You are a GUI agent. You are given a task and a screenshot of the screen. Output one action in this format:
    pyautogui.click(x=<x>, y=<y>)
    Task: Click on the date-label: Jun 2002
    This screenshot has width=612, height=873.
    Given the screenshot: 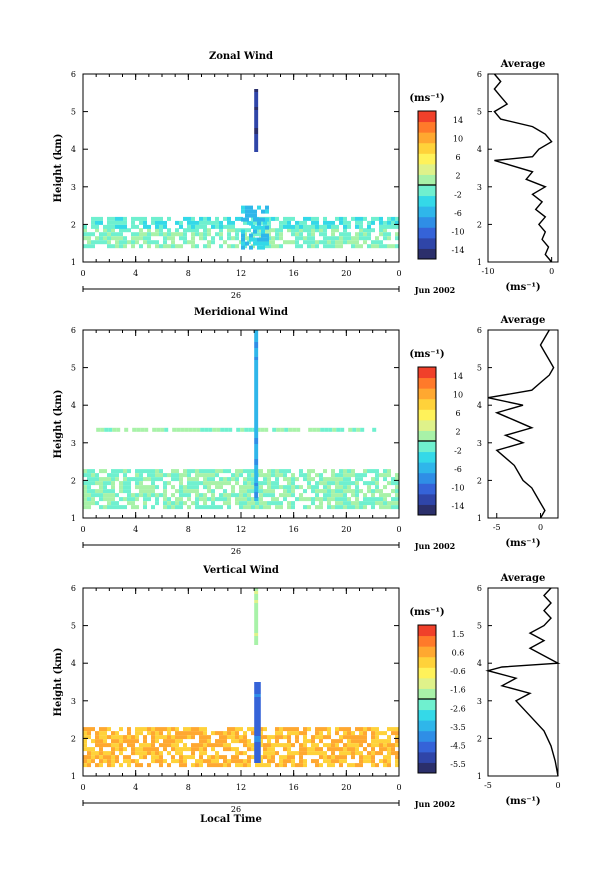 What is the action you would take?
    pyautogui.click(x=434, y=546)
    